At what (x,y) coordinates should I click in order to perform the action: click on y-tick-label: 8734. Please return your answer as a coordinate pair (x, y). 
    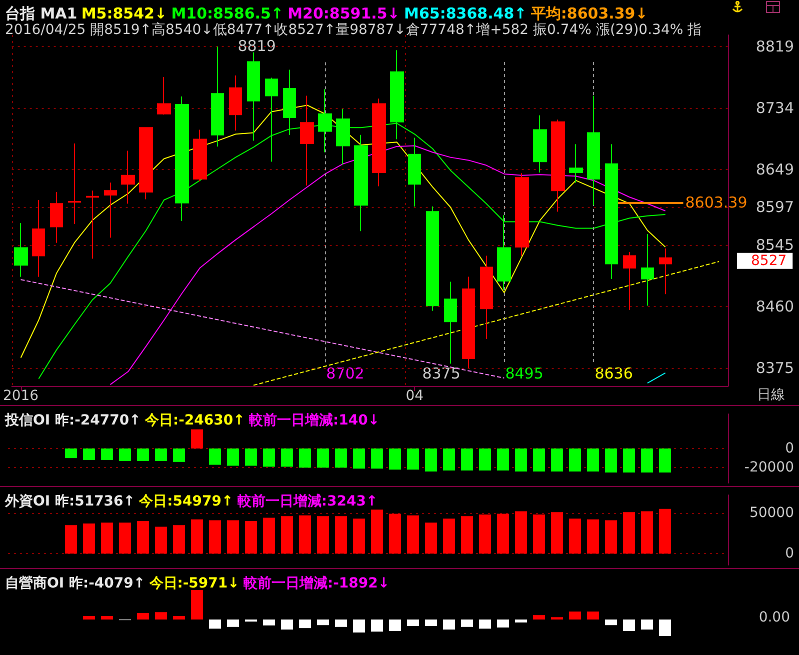
    Looking at the image, I should click on (775, 108).